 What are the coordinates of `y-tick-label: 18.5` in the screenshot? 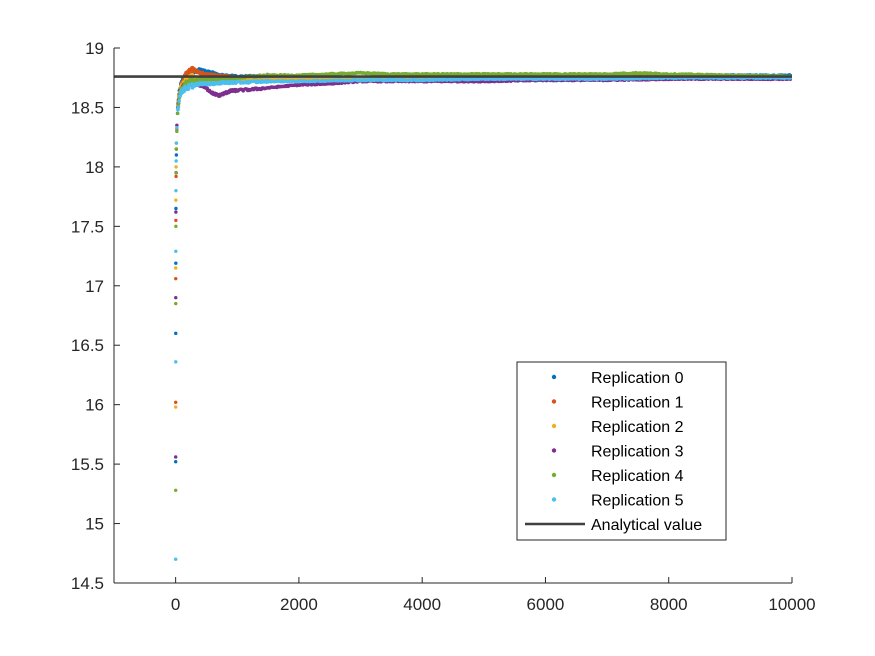 It's located at (87, 107).